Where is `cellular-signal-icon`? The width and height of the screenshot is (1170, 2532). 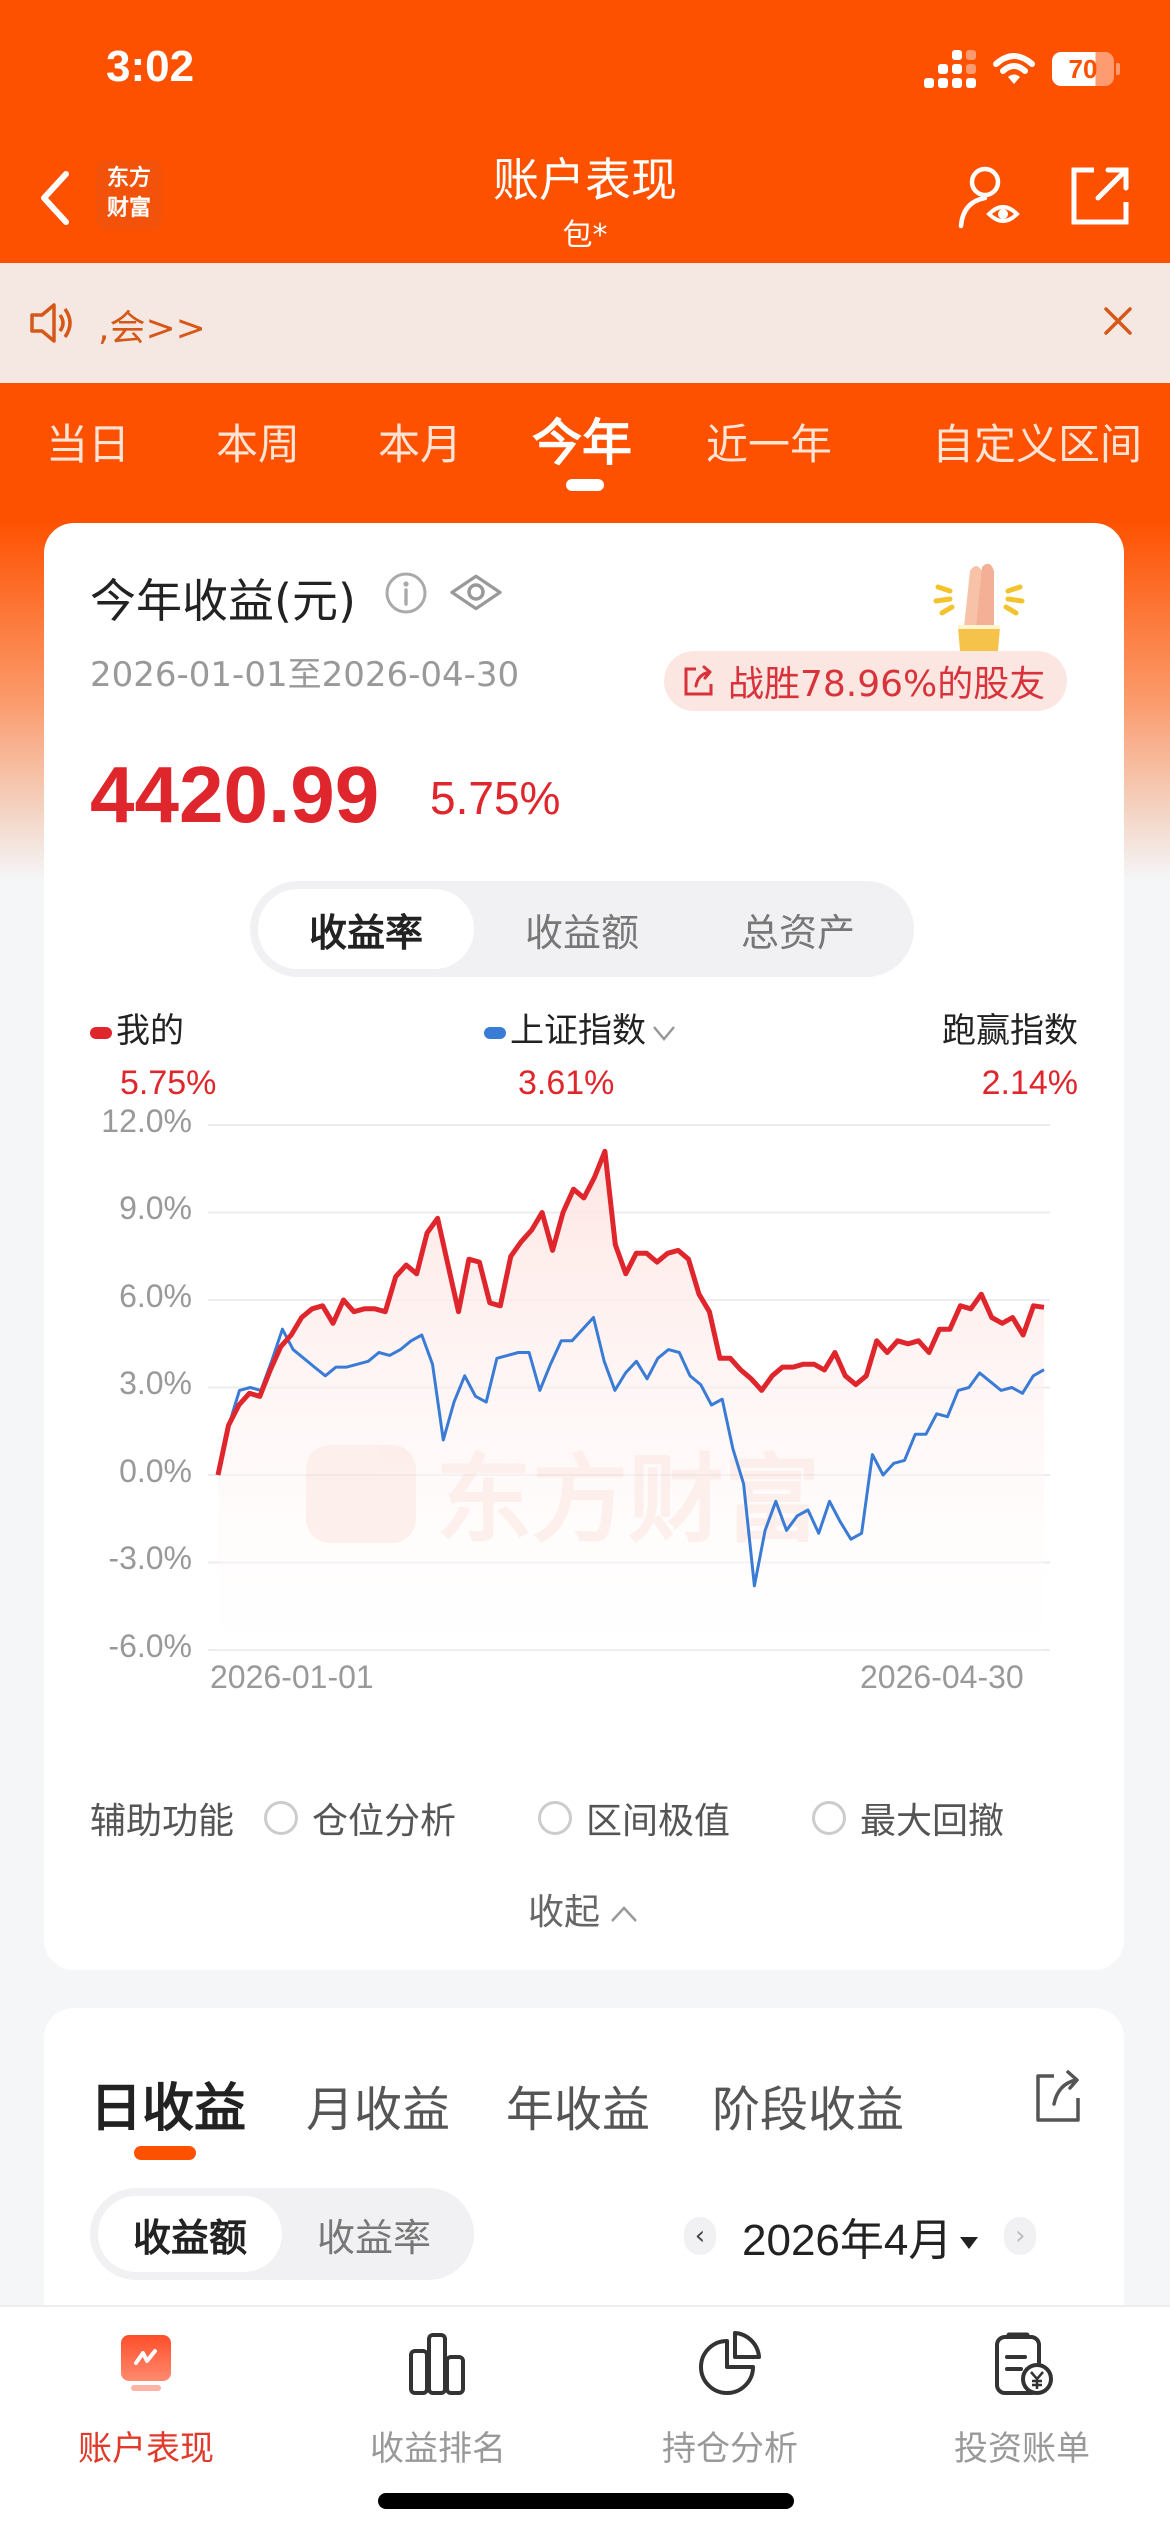
cellular-signal-icon is located at coordinates (950, 69).